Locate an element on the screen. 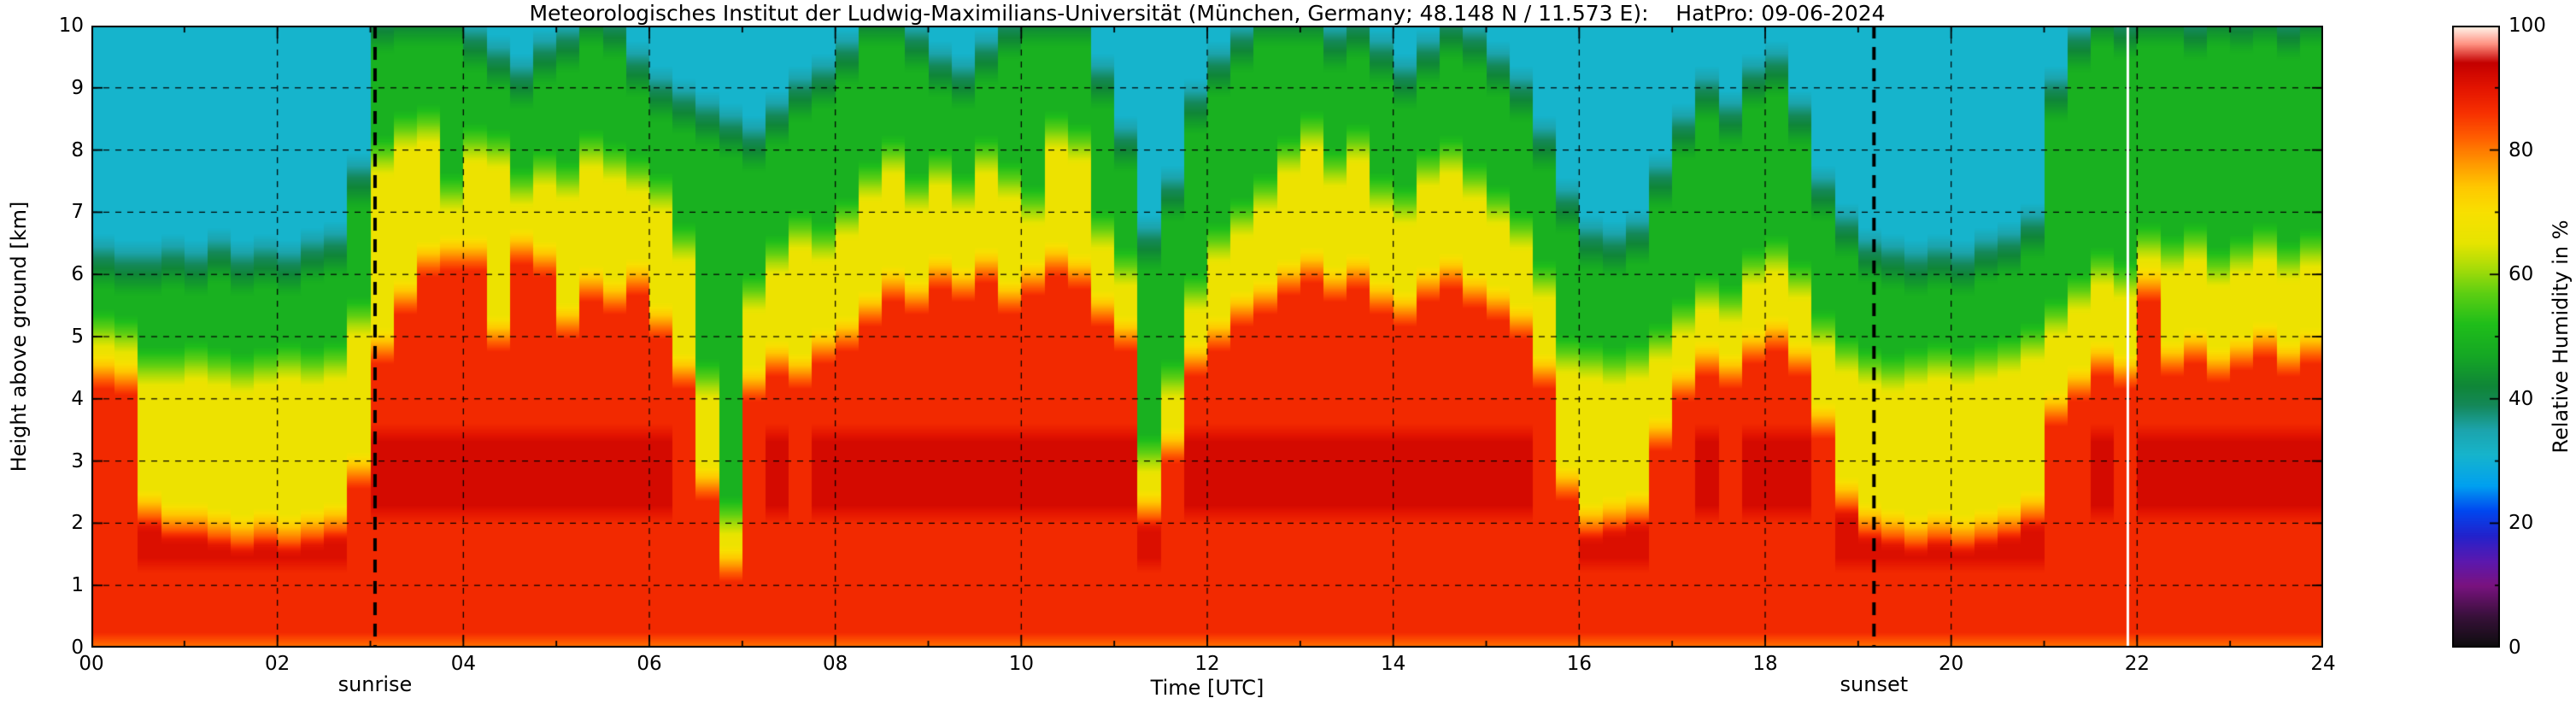 This screenshot has width=2576, height=704. x-tick-label: 20 is located at coordinates (1951, 664).